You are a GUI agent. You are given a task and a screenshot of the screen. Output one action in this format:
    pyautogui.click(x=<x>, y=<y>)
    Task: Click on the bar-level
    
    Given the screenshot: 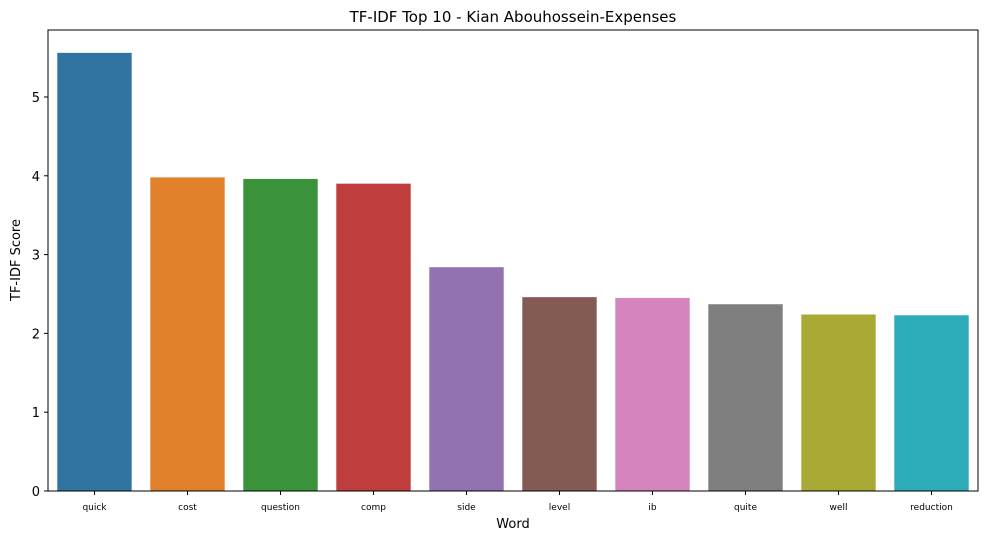 What is the action you would take?
    pyautogui.click(x=559, y=394)
    